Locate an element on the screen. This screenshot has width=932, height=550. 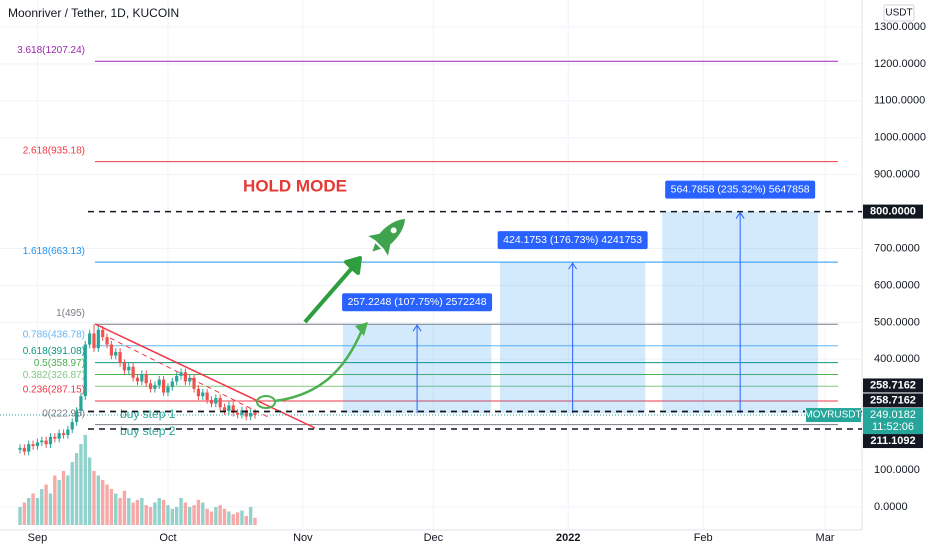
fib-label: 3.618(1207.24) is located at coordinates (51, 50).